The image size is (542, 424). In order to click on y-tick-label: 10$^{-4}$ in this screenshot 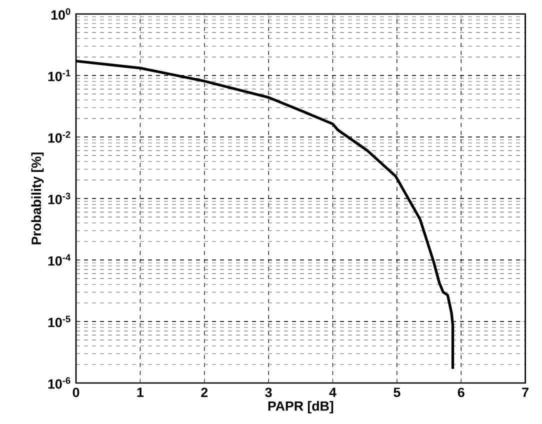, I will do `click(59, 260)`.